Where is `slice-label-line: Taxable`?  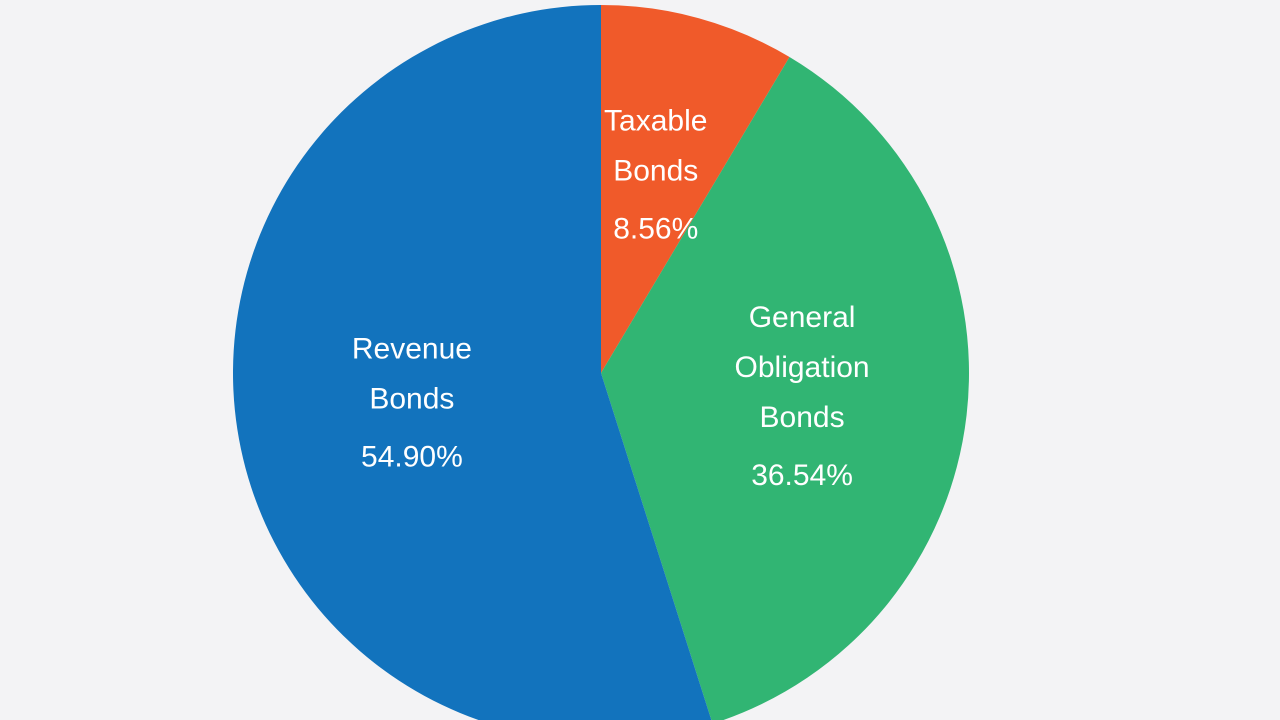
slice-label-line: Taxable is located at coordinates (655, 120).